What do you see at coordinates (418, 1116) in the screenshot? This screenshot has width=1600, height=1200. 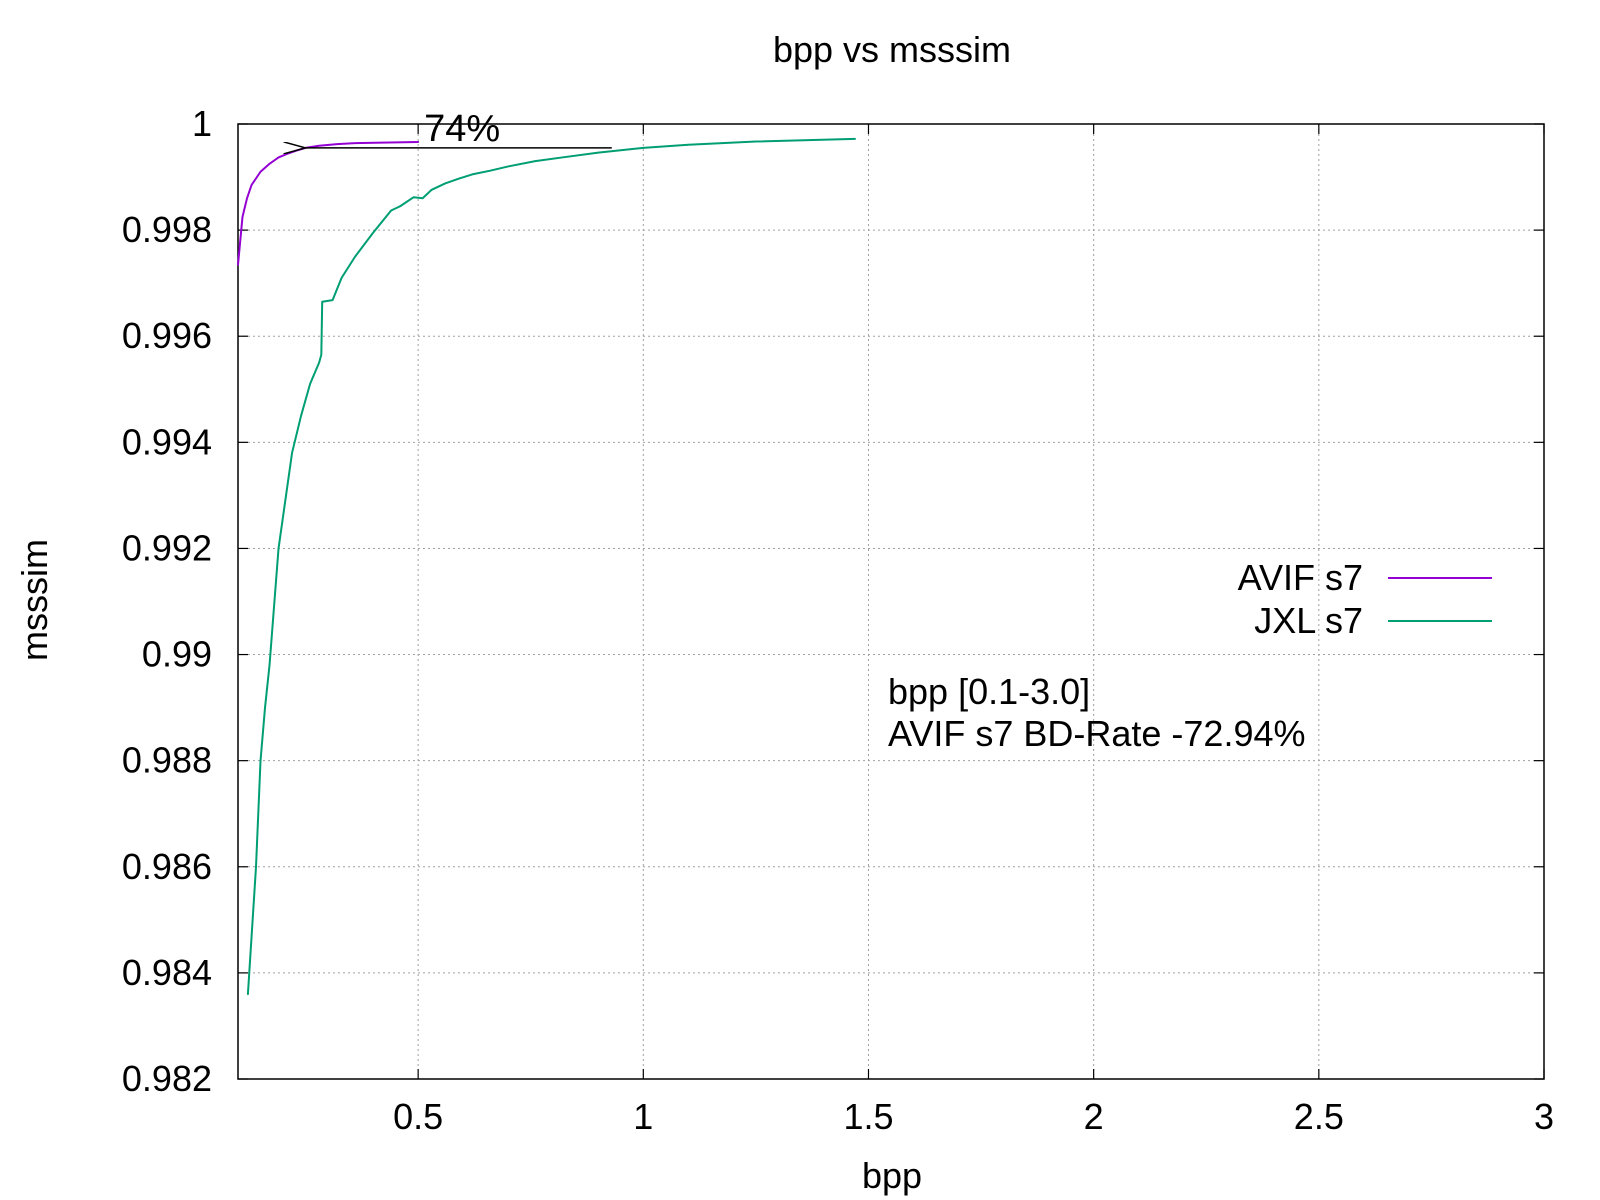 I see `x-tick-label-0: 0.5` at bounding box center [418, 1116].